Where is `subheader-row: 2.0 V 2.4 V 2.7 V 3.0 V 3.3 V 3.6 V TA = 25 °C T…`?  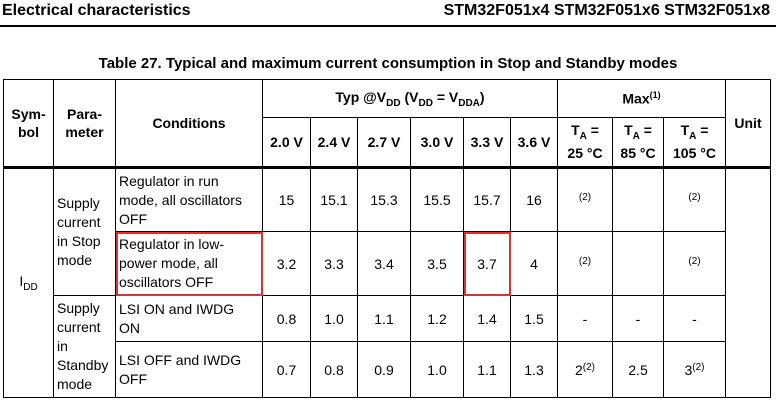
subheader-row: 2.0 V 2.4 V 2.7 V 3.0 V 3.3 V 3.6 V TA = 25 °C T… is located at coordinates (387, 143).